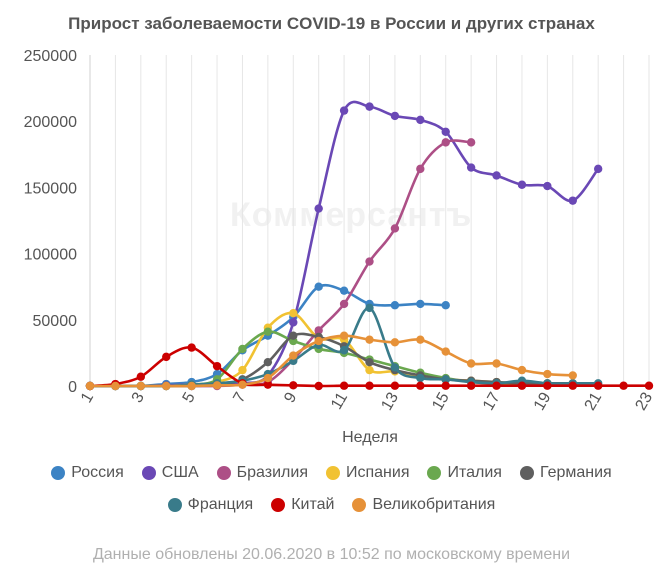 The height and width of the screenshot is (569, 663). What do you see at coordinates (87, 398) in the screenshot?
I see `x-tick-label: 1` at bounding box center [87, 398].